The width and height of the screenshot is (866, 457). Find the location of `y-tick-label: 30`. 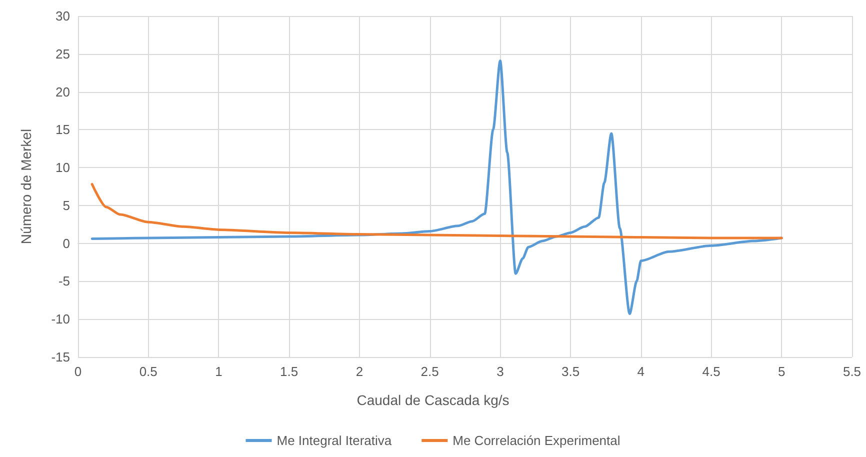

y-tick-label: 30 is located at coordinates (63, 16).